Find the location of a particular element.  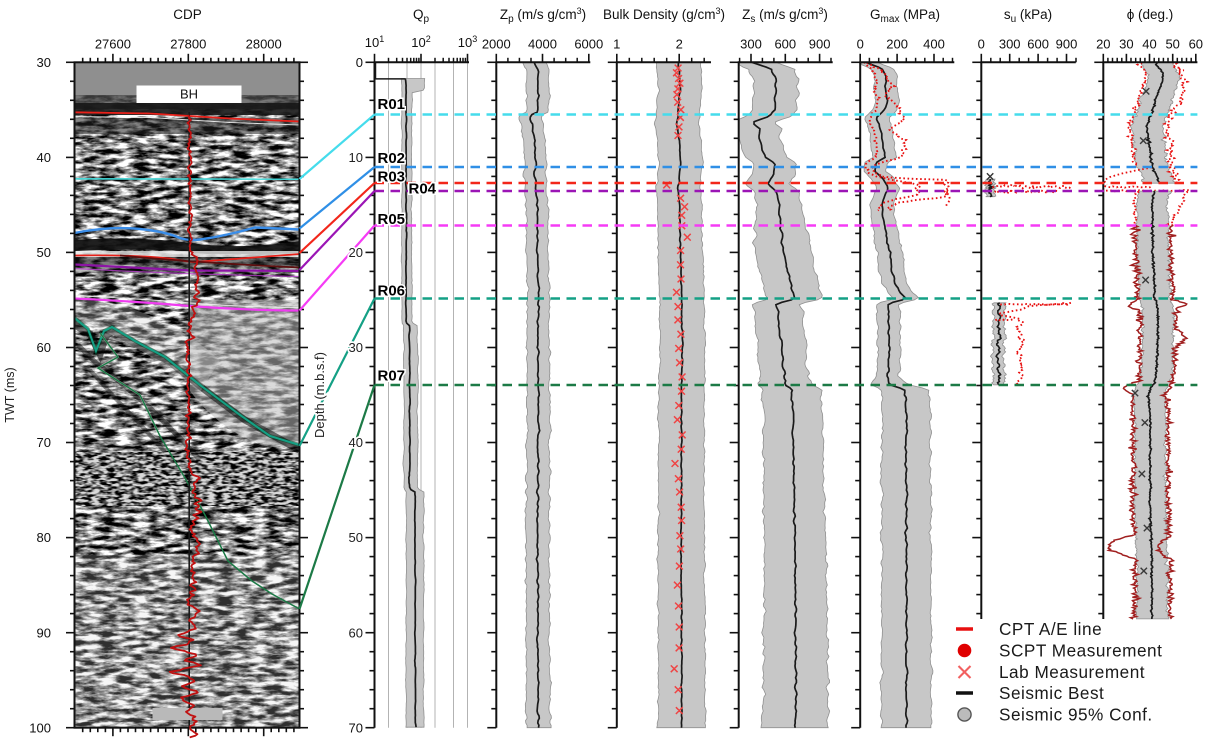

svg-text: 90 is located at coordinates (44, 632).